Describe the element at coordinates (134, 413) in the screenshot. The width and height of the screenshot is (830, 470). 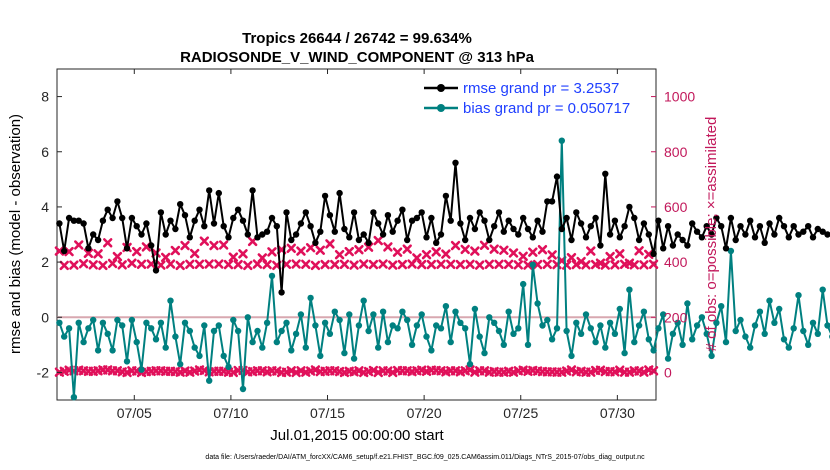
I see `x-tick-label: 07/05` at that location.